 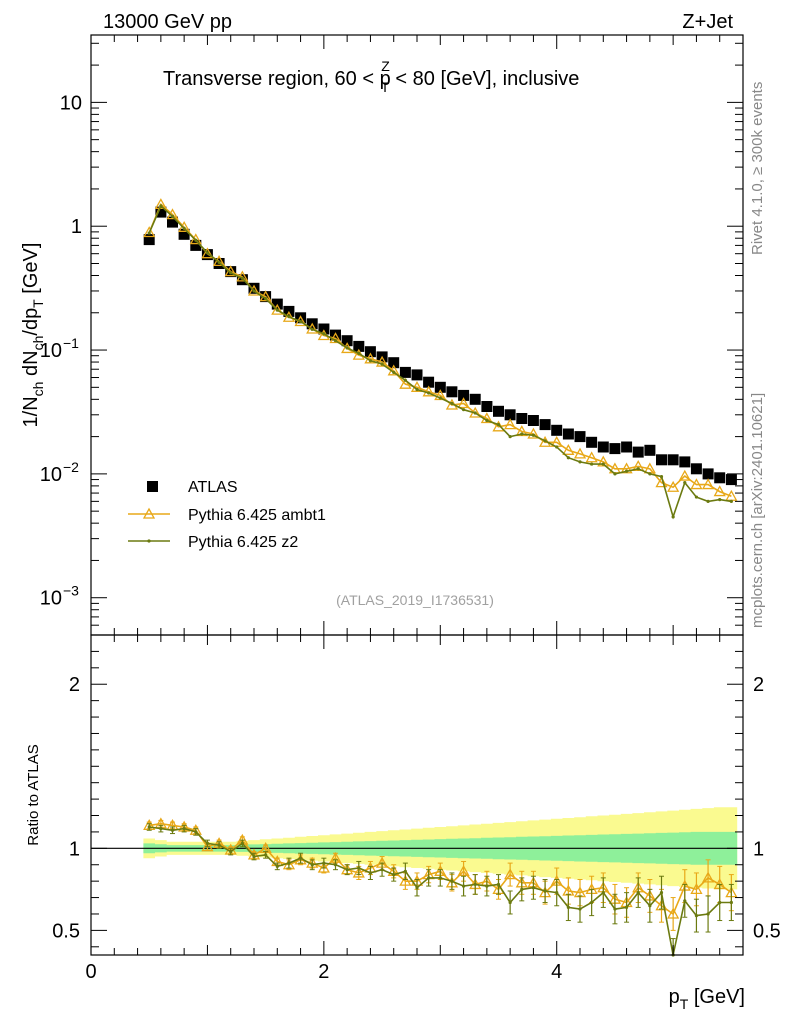 I want to click on y-tick-exponent: −1, so click(x=71, y=343).